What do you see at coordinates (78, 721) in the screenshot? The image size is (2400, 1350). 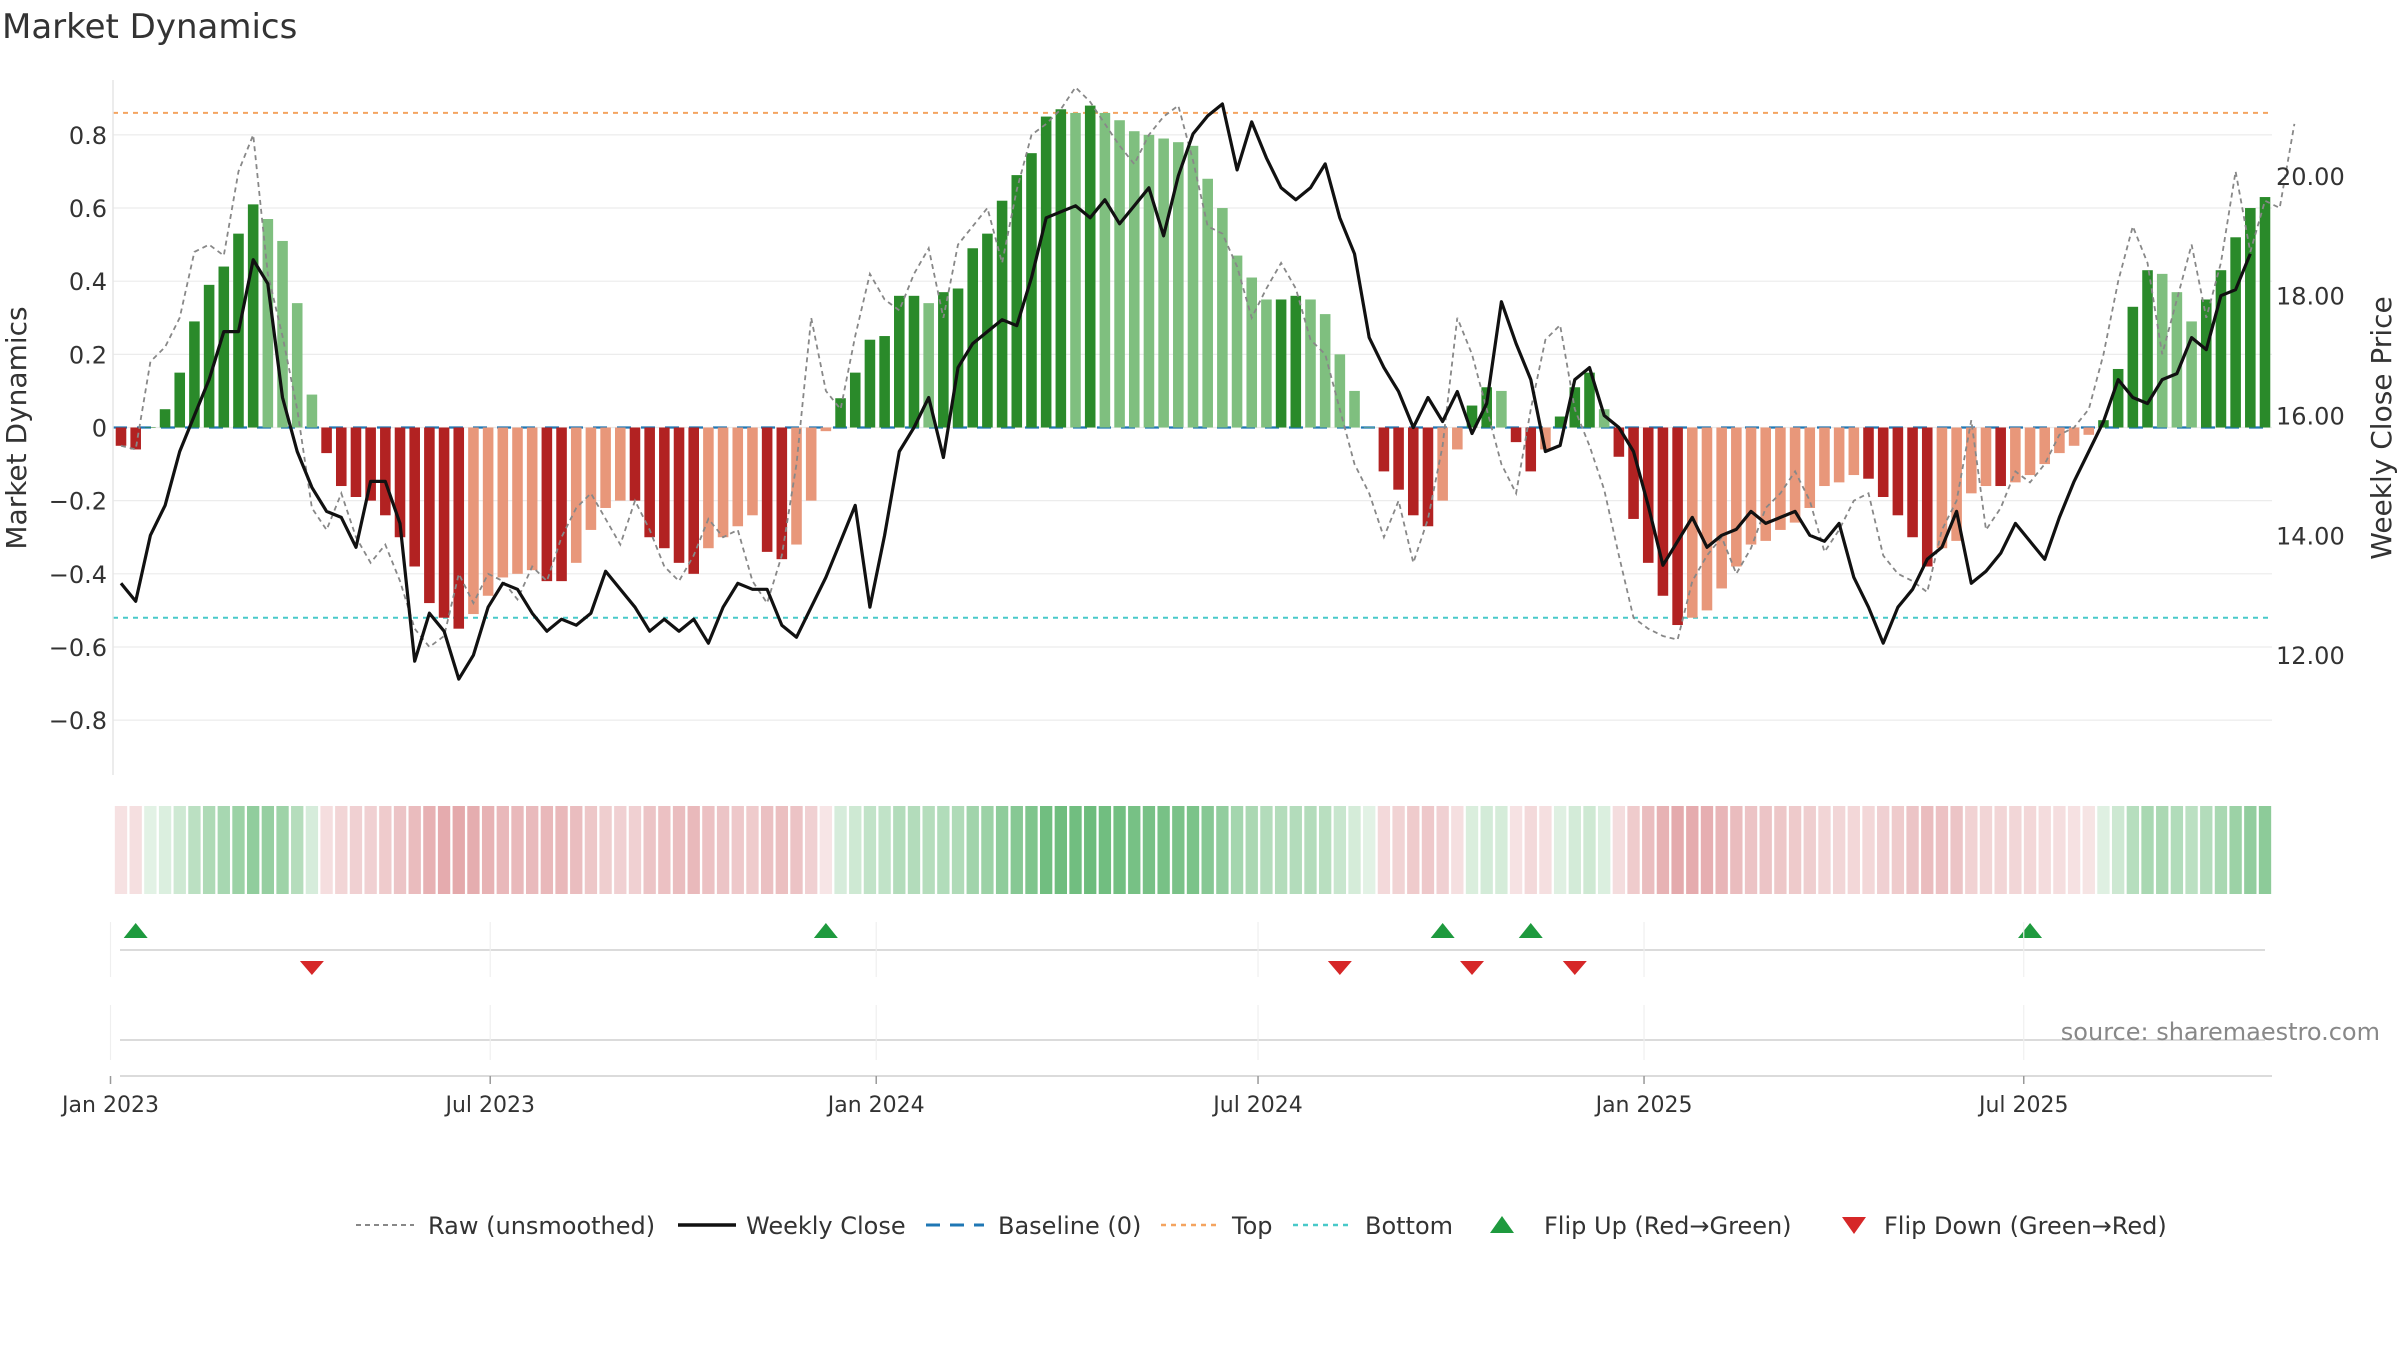 I see `left-tick-label: −0.8` at bounding box center [78, 721].